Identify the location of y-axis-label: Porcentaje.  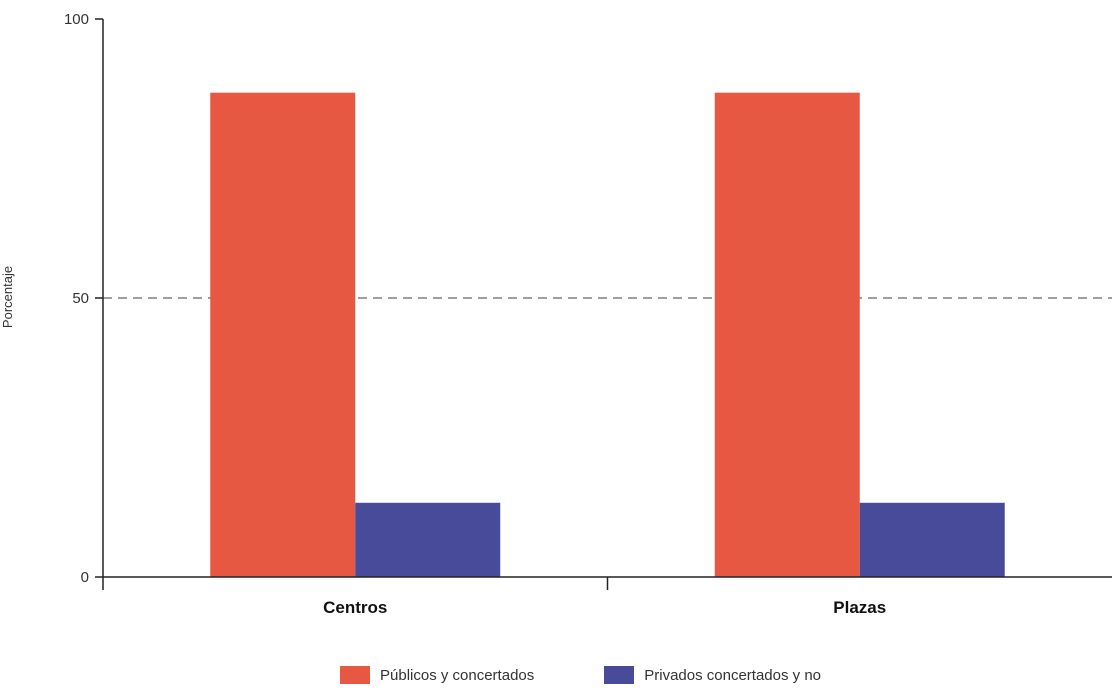
(7, 297).